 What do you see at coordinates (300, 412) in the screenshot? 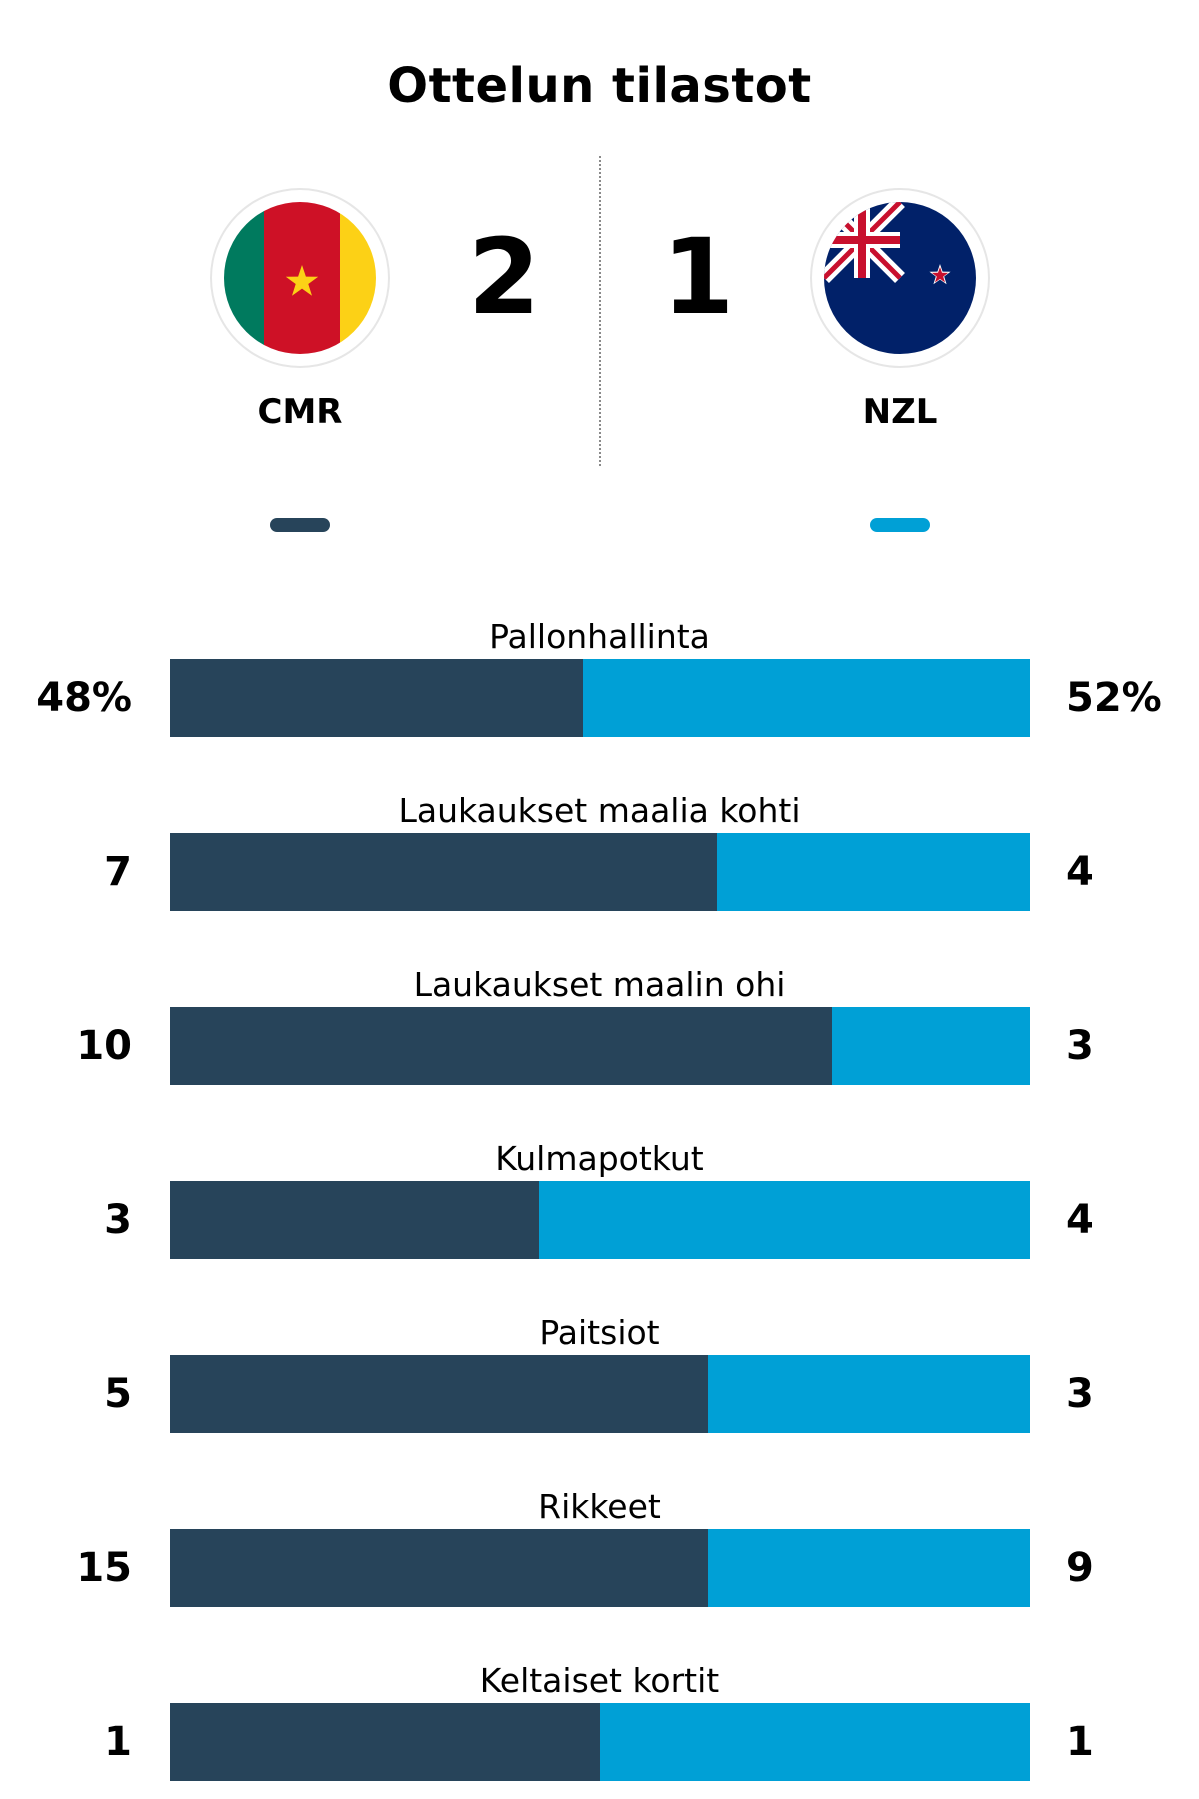
I see `home-team-code: CMR` at bounding box center [300, 412].